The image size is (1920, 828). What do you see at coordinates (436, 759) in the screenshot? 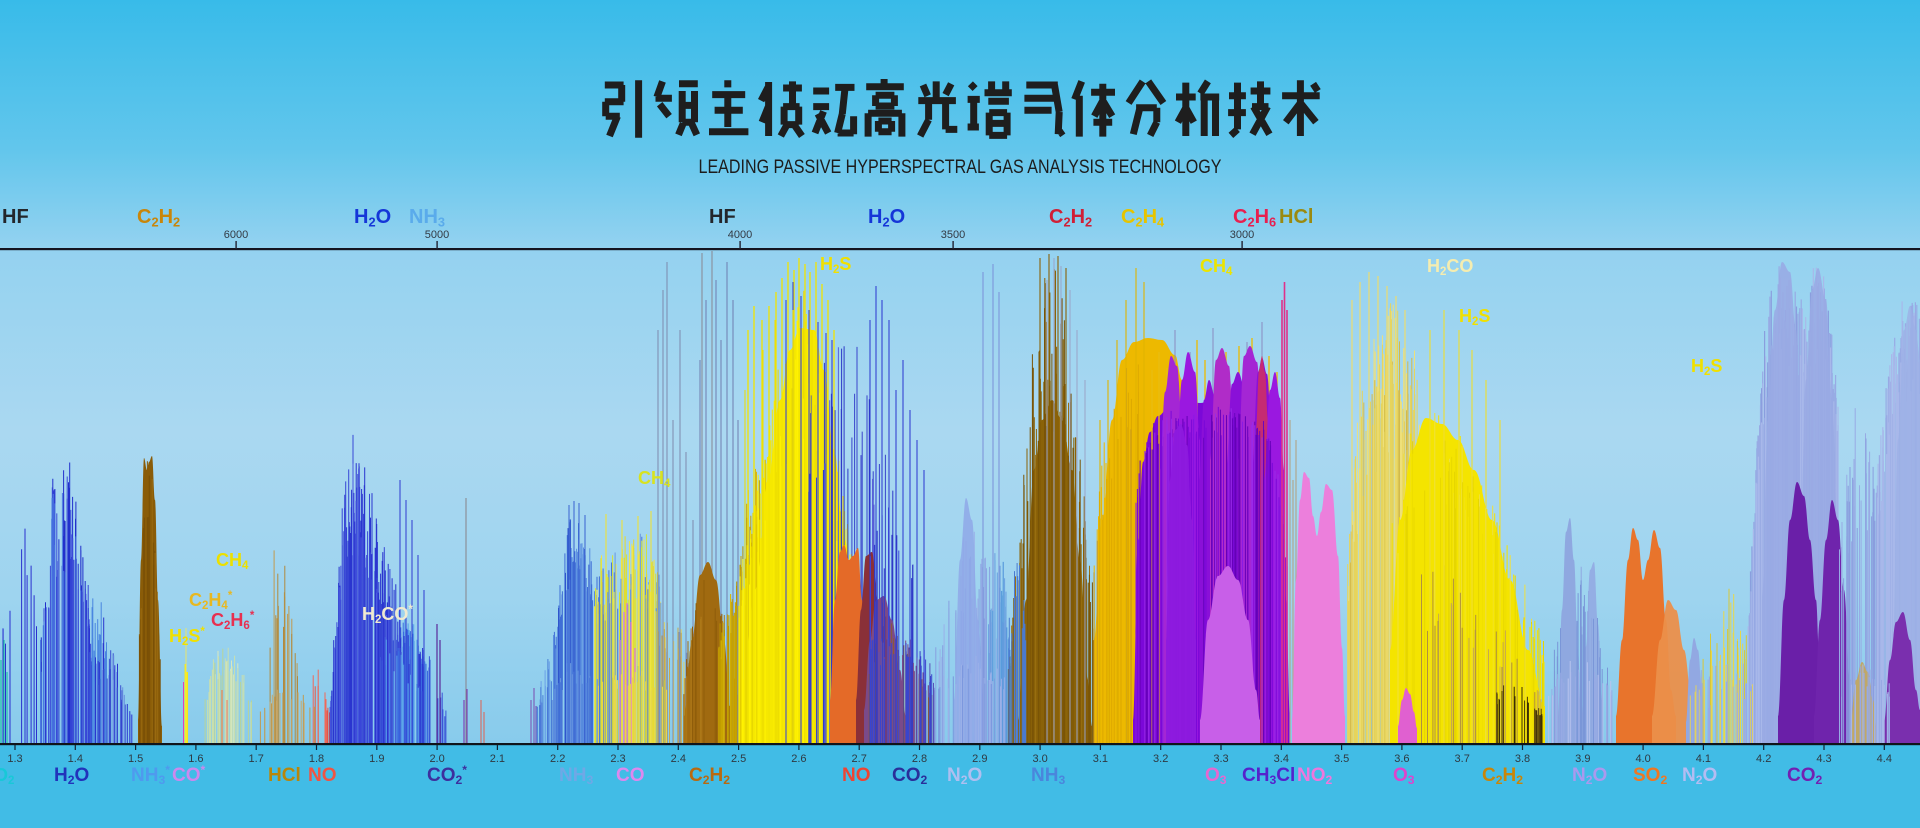
I see `svg-text: 2.0` at bounding box center [436, 759].